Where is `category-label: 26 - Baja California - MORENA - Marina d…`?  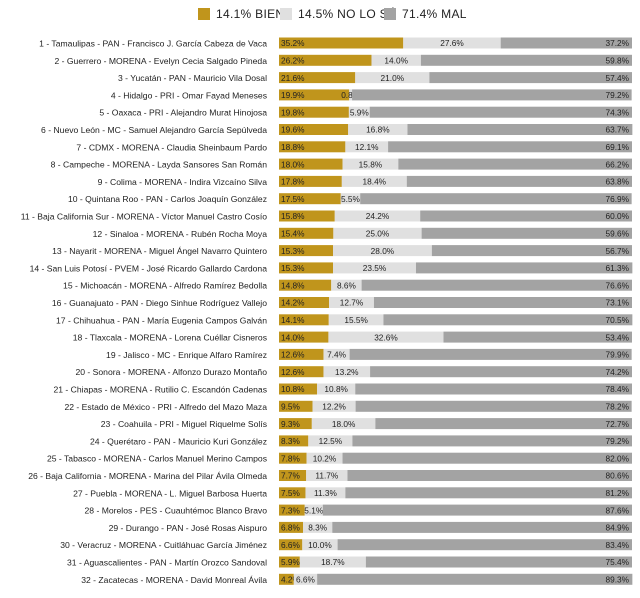 category-label: 26 - Baja California - MORENA - Marina d… is located at coordinates (147, 476).